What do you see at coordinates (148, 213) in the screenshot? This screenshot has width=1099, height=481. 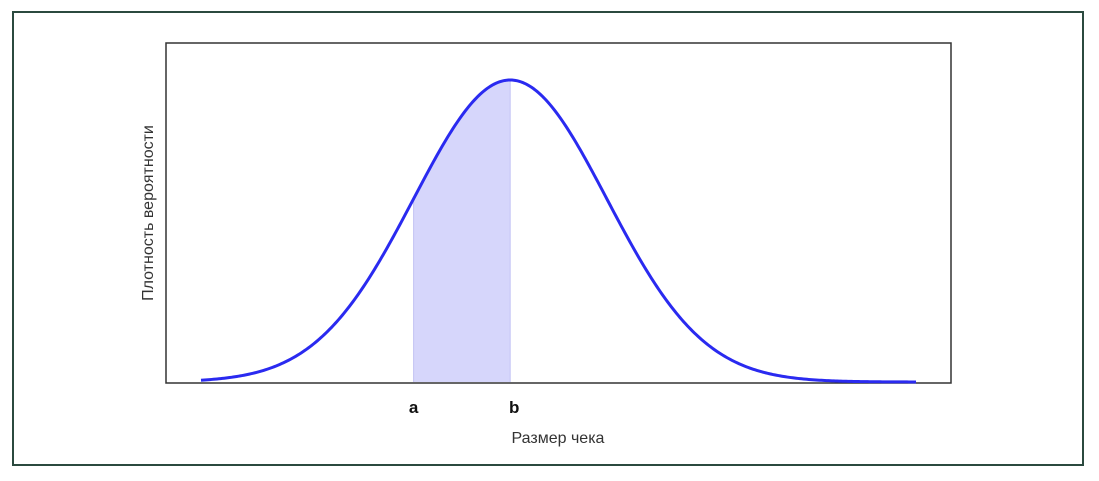 I see `y-axis-label: Плотность вероятности` at bounding box center [148, 213].